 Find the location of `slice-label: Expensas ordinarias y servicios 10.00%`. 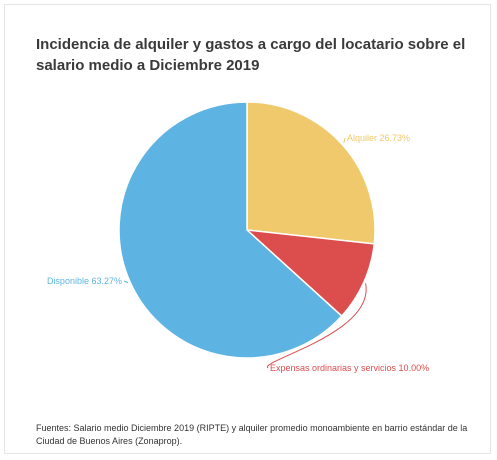

slice-label: Expensas ordinarias y servicios 10.00% is located at coordinates (349, 368).